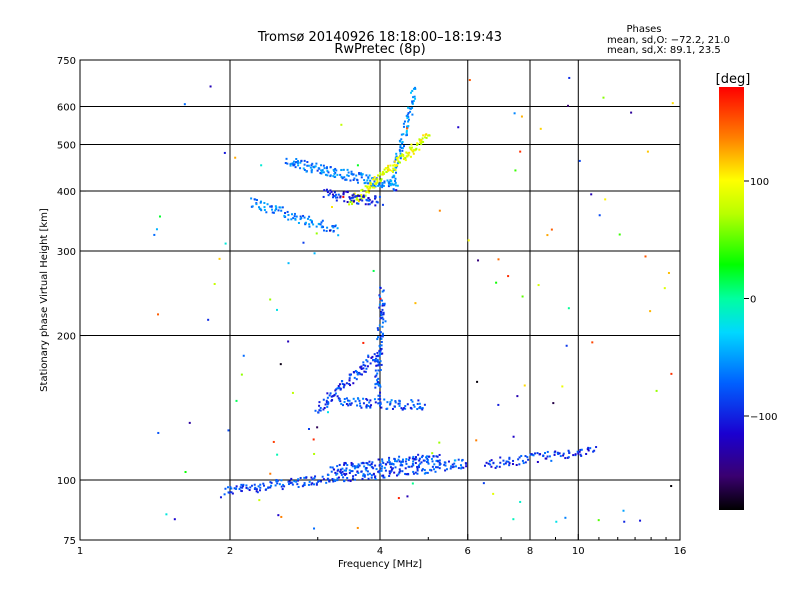 This screenshot has width=800, height=604. Describe the element at coordinates (664, 50) in the screenshot. I see `phases-x-stats: mean, sd,X: 89.1, 23.5` at that location.